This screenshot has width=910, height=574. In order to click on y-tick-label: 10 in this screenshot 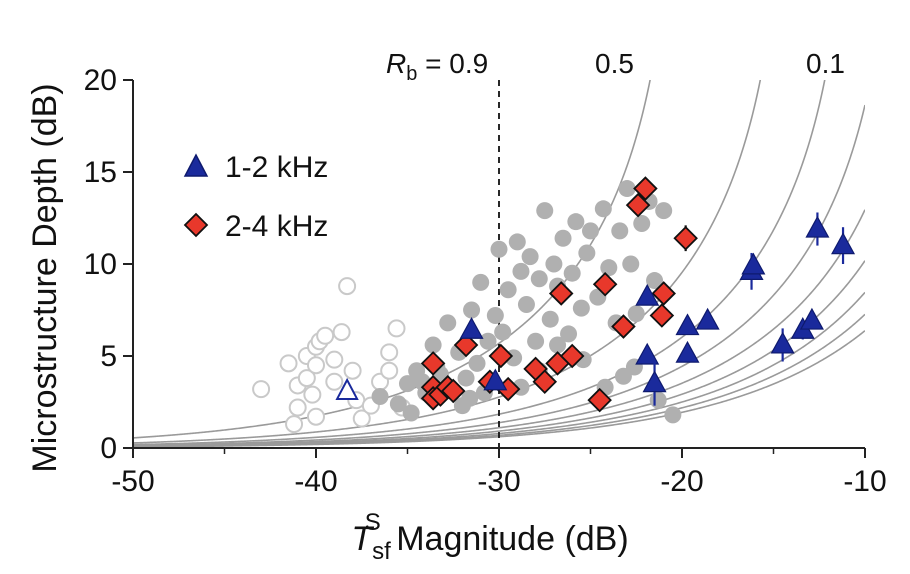, I will do `click(100, 264)`.